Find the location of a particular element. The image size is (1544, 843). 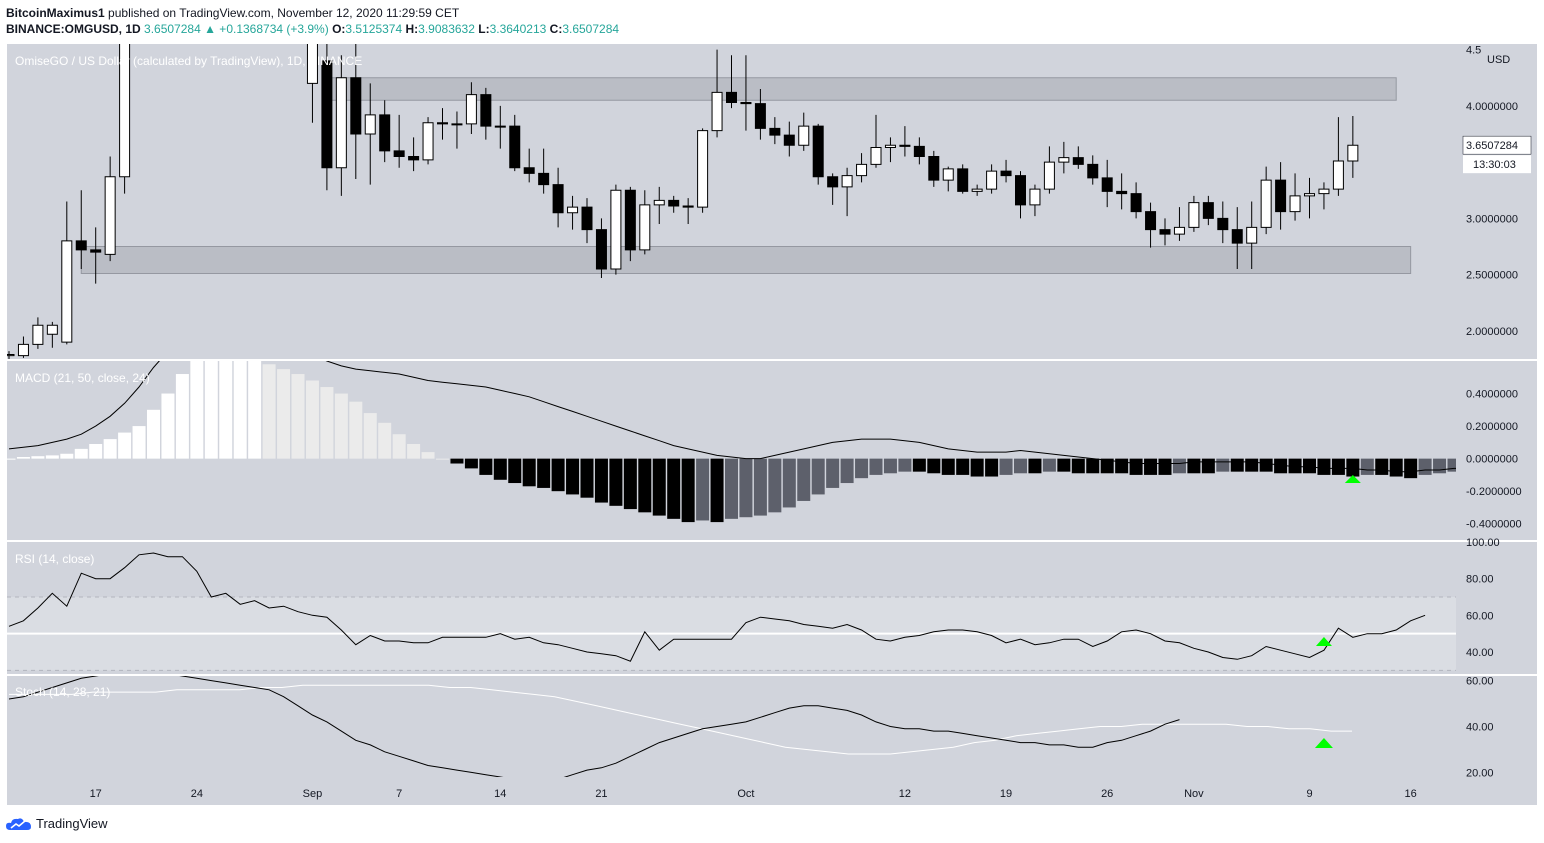

tradingview-logo: TradingView is located at coordinates (57, 823).